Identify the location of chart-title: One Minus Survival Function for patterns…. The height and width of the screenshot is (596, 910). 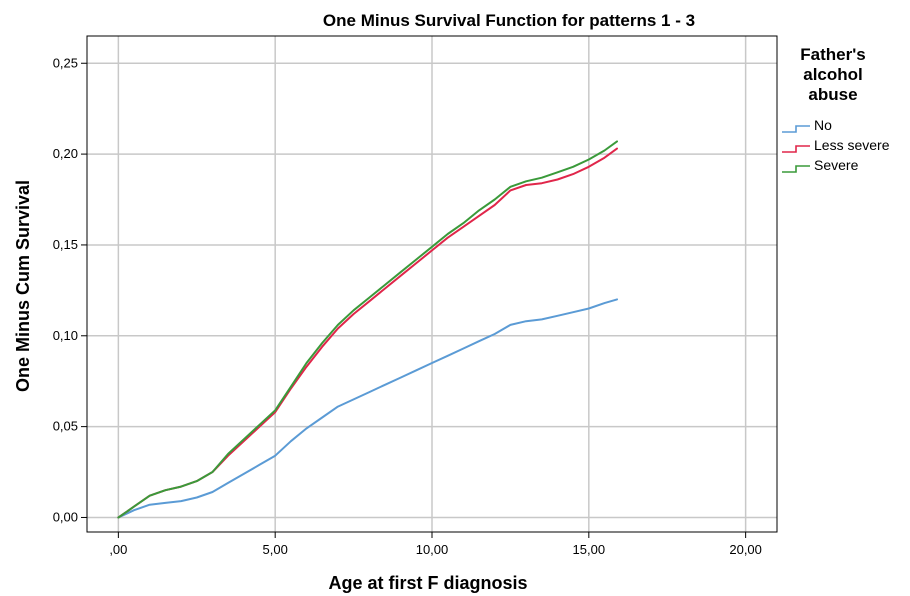
(509, 20).